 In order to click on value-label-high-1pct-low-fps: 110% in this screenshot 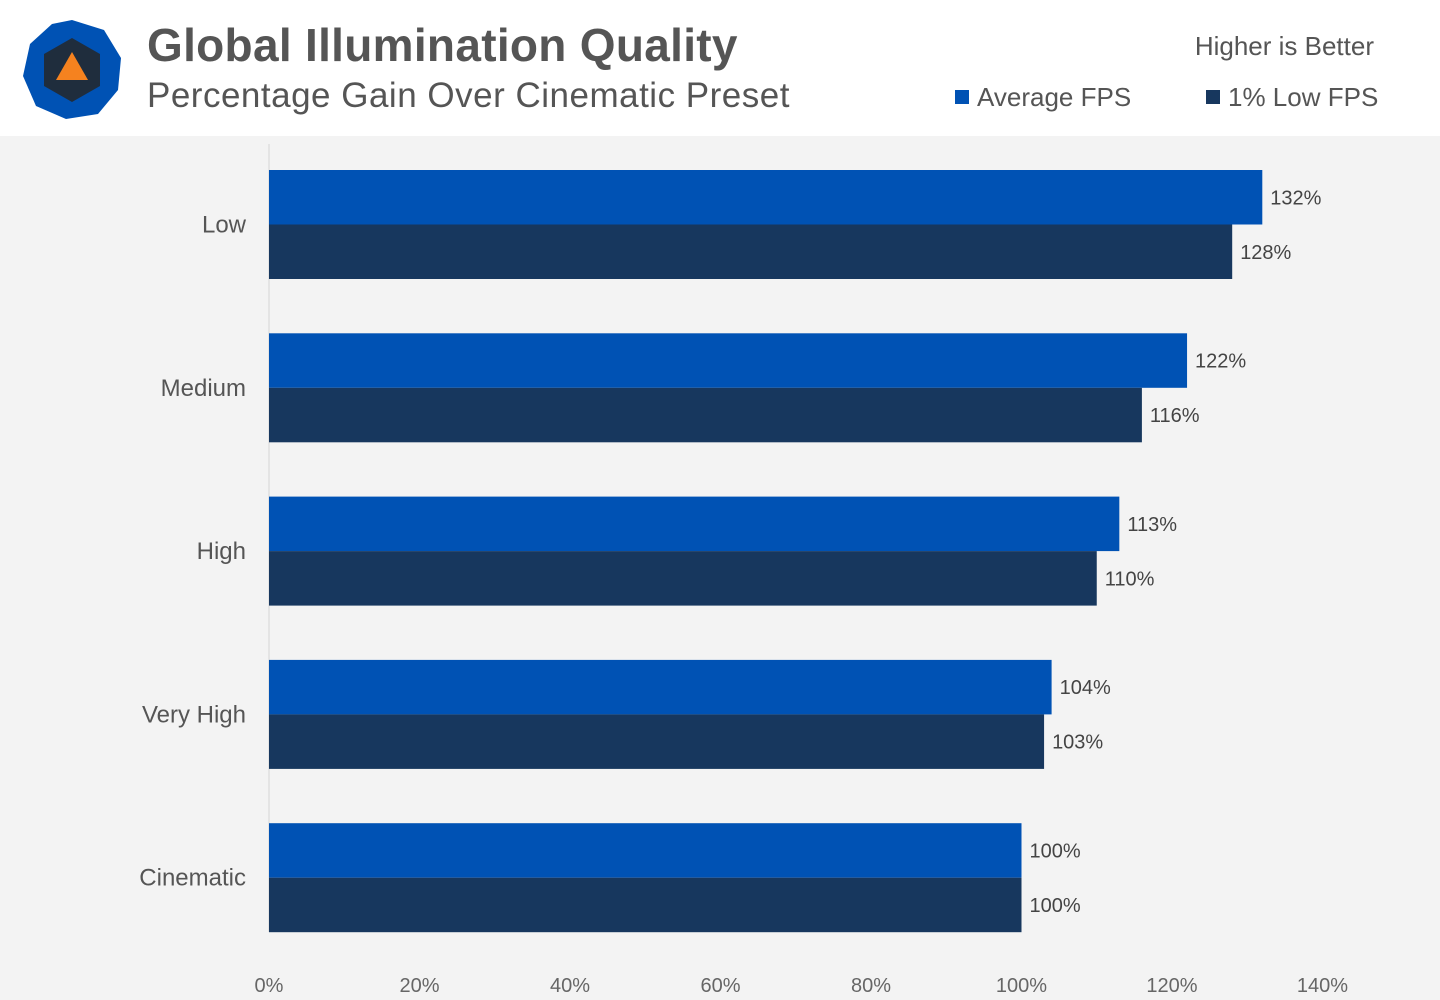, I will do `click(1130, 579)`.